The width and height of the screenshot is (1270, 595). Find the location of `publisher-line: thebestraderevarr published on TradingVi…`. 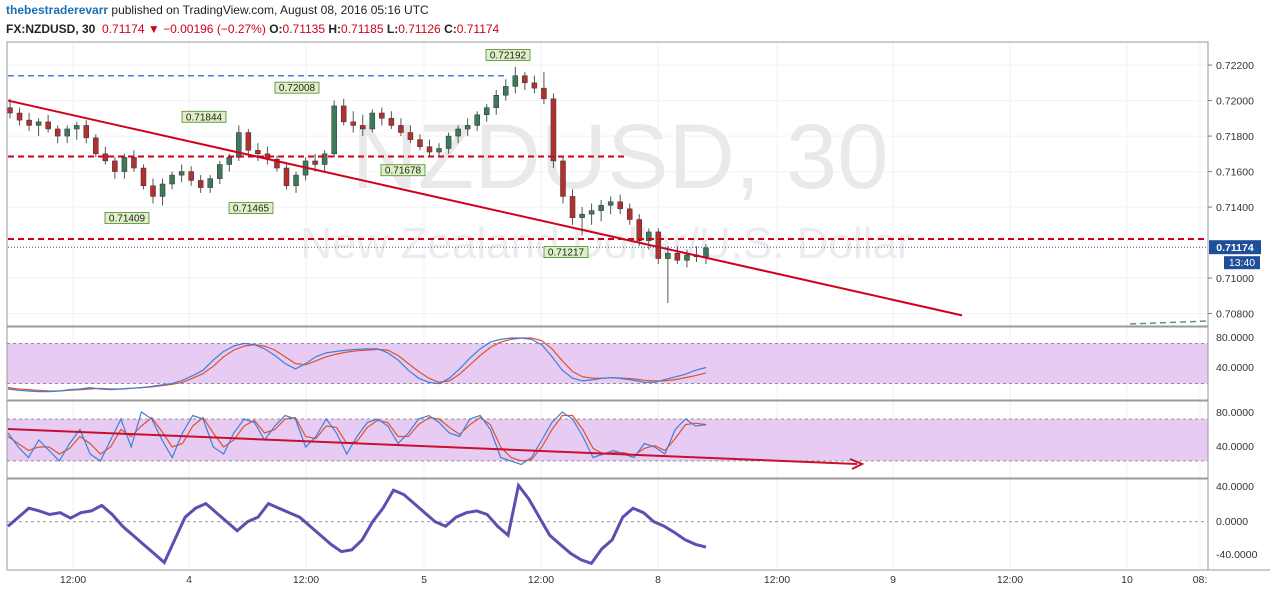

publisher-line: thebestraderevarr published on TradingVi… is located at coordinates (217, 10).